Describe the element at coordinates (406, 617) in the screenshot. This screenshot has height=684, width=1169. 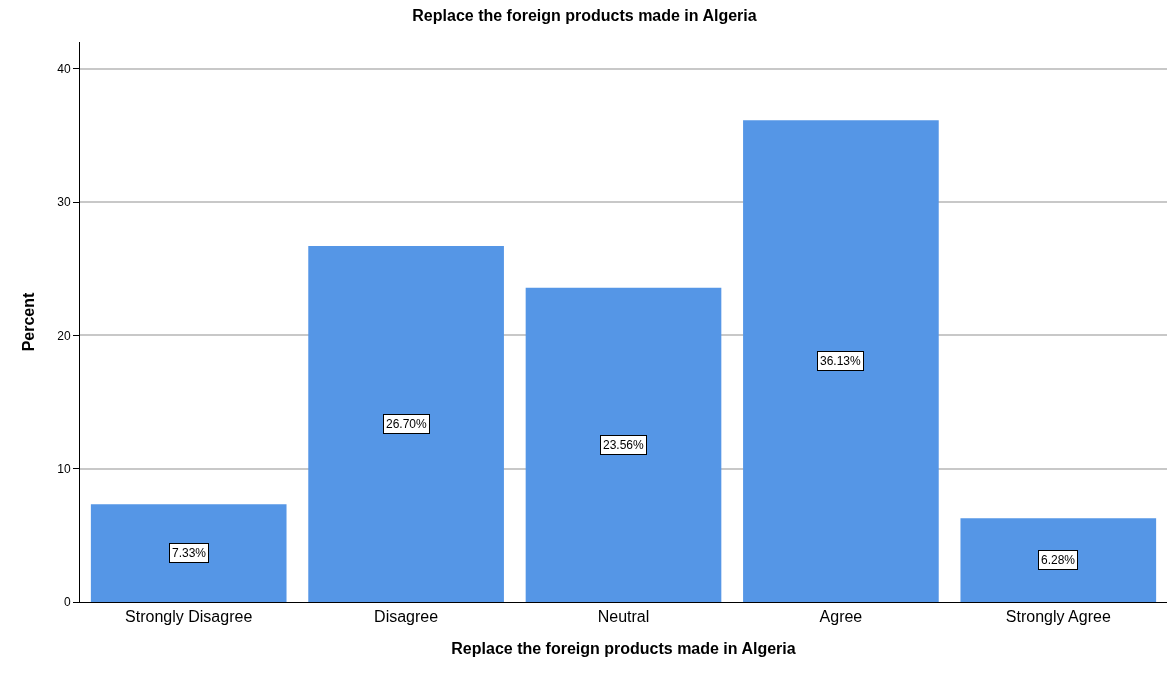
I see `x-tick-label: Disagree` at that location.